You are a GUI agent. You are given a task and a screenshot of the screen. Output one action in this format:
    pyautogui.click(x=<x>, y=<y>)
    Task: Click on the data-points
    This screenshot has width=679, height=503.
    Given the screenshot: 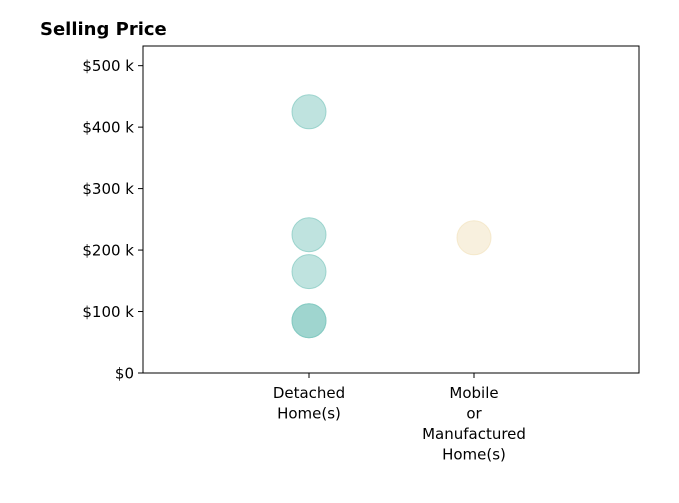 What is the action you would take?
    pyautogui.click(x=391, y=216)
    